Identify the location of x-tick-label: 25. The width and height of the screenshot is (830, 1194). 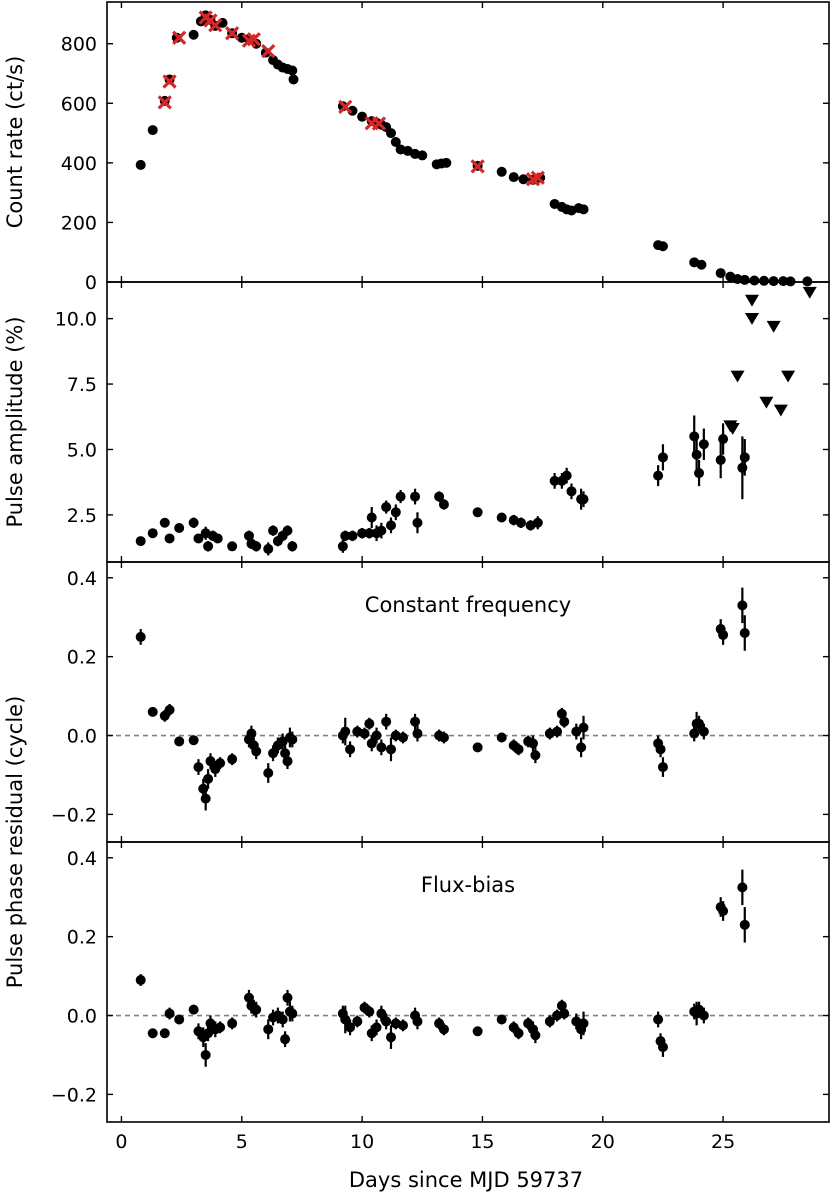
(723, 1142).